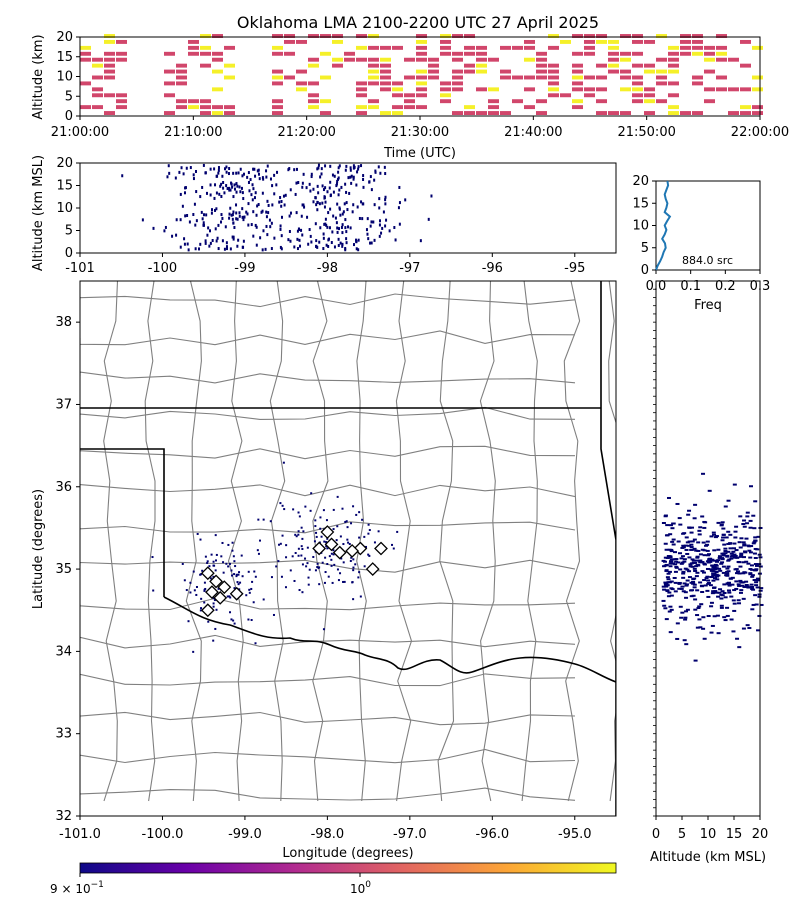 The width and height of the screenshot is (800, 900). Describe the element at coordinates (347, 853) in the screenshot. I see `plan-view-xlabel: Longitude (degrees)` at that location.